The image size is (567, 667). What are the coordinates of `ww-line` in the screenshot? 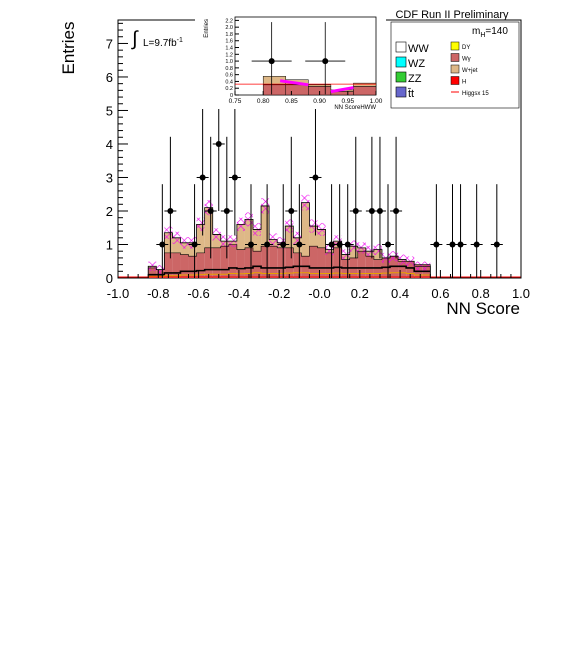 It's located at (289, 270).